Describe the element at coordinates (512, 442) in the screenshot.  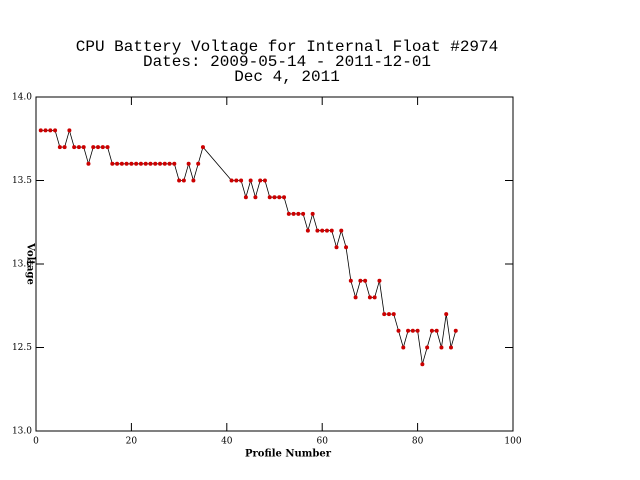
I see `x-tick-label: 100` at that location.